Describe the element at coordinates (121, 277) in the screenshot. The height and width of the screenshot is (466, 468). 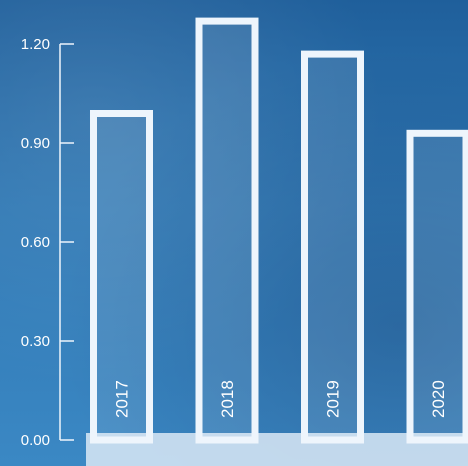
I see `bar-2017` at that location.